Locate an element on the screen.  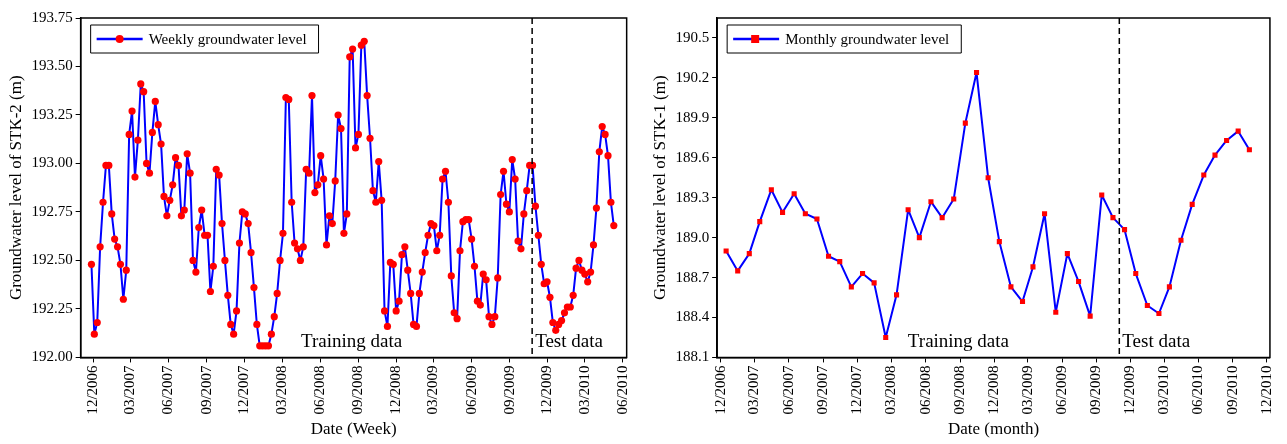
legend-label: Weekly groundwater level is located at coordinates (227, 38).